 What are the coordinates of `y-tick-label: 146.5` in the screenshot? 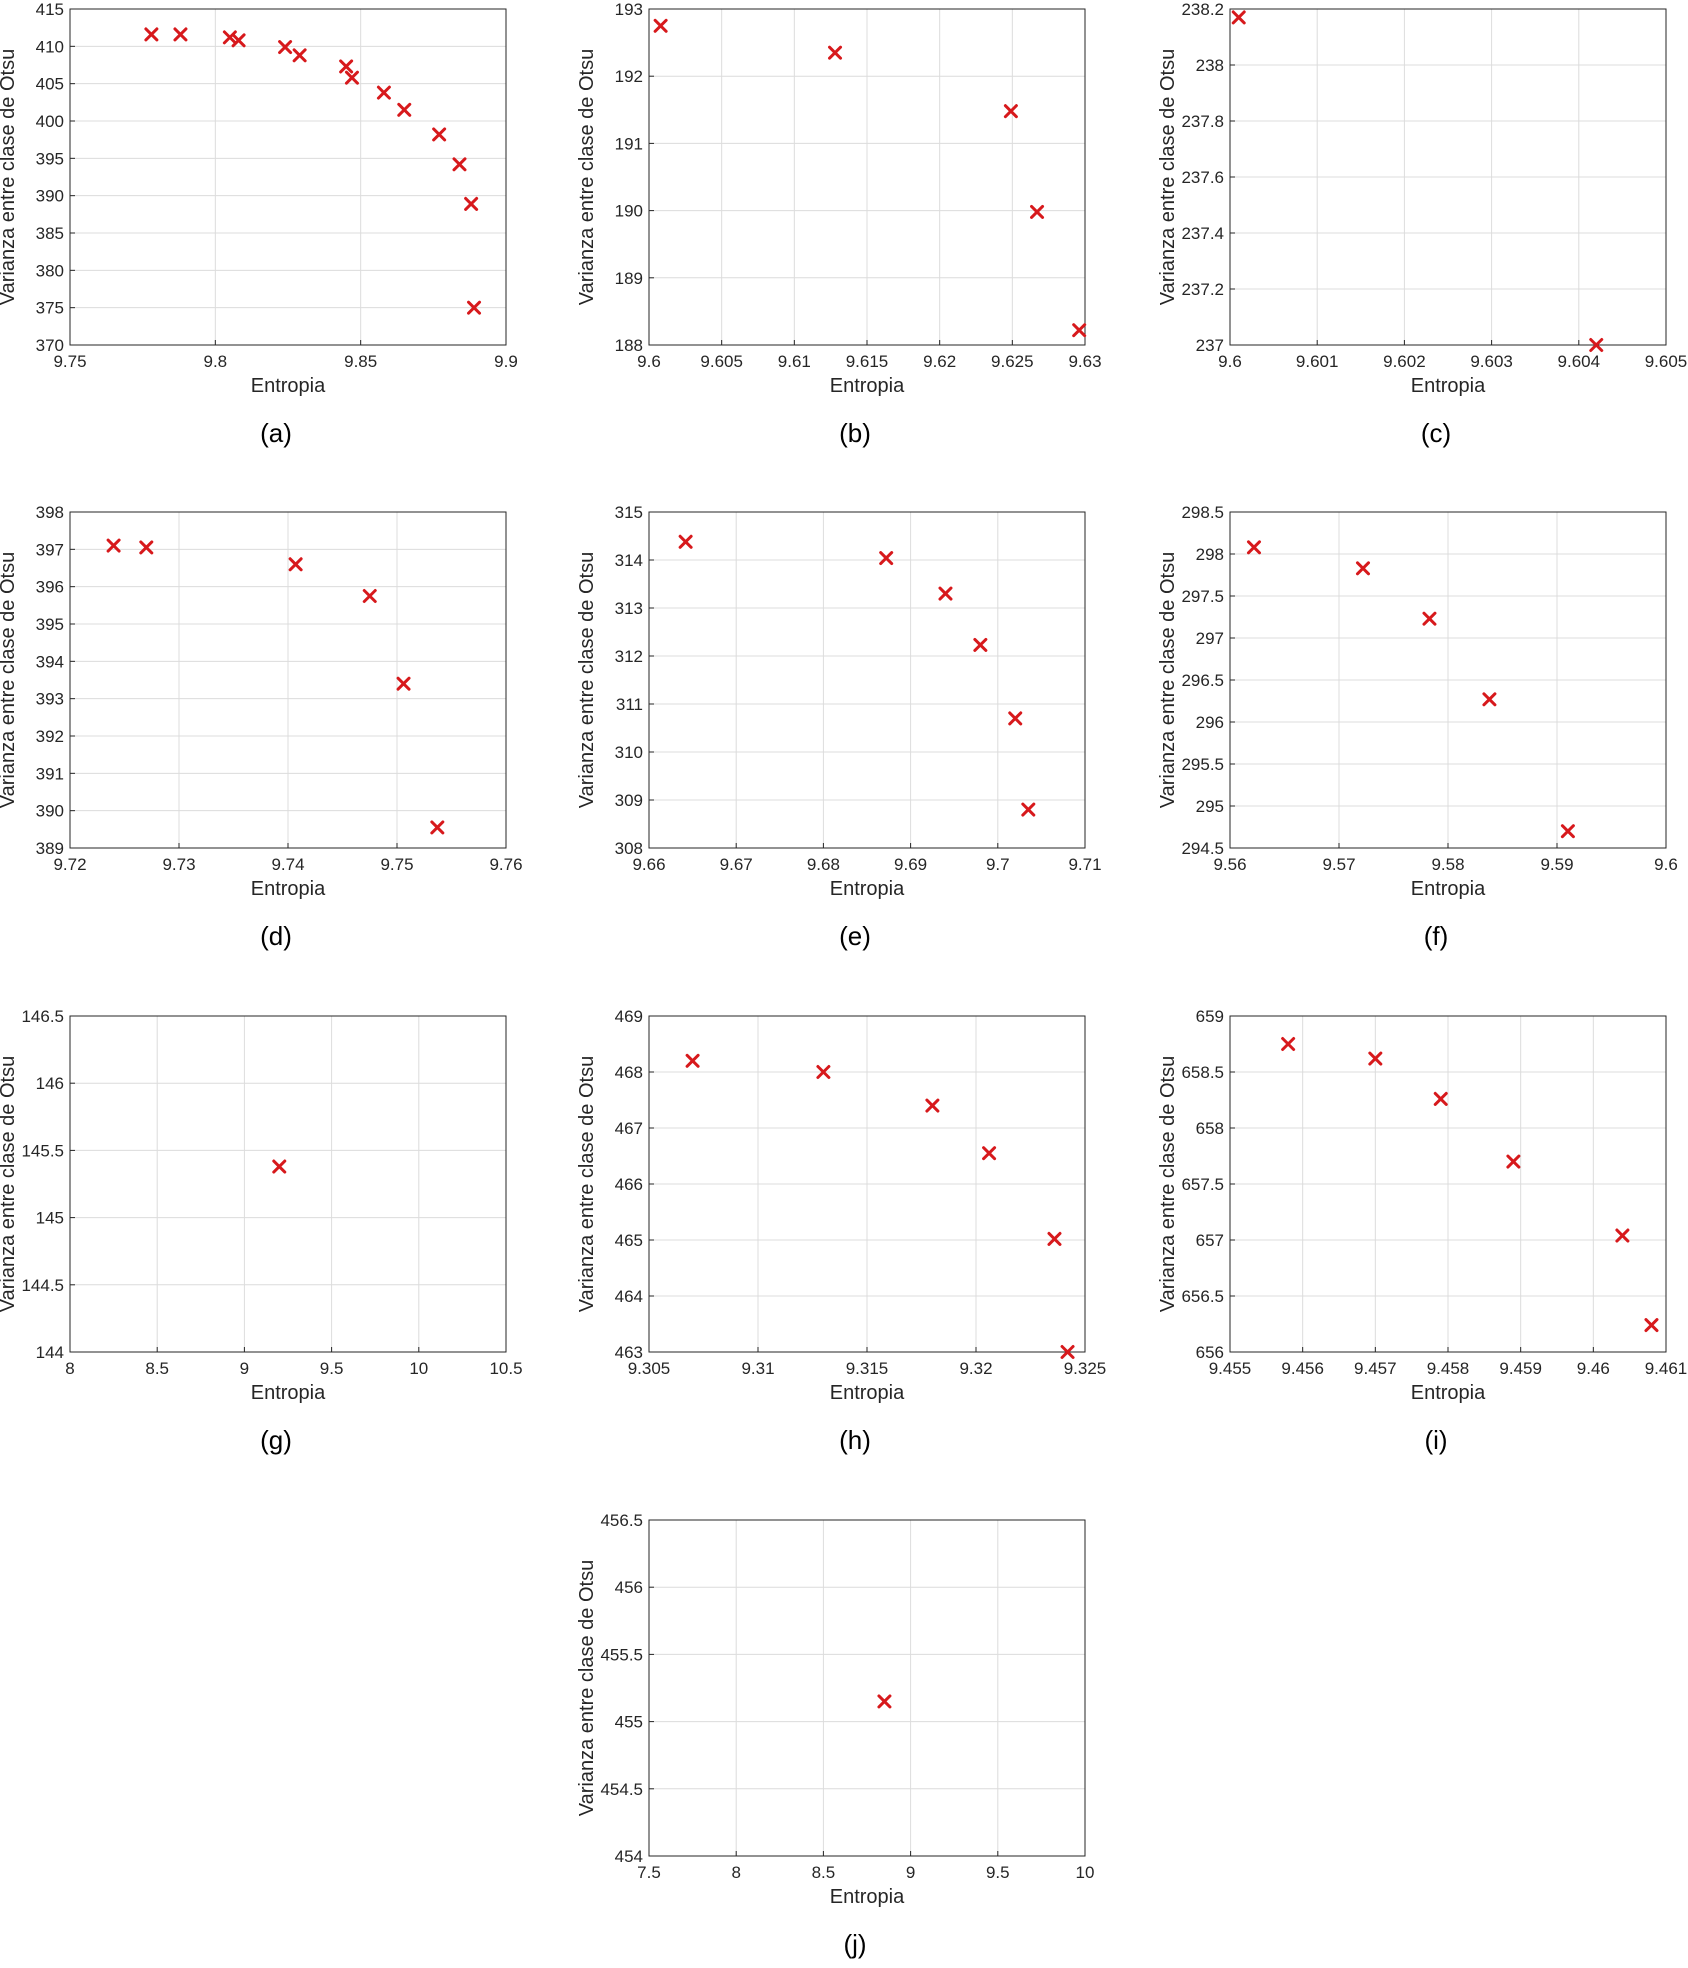 It's located at (42, 1016).